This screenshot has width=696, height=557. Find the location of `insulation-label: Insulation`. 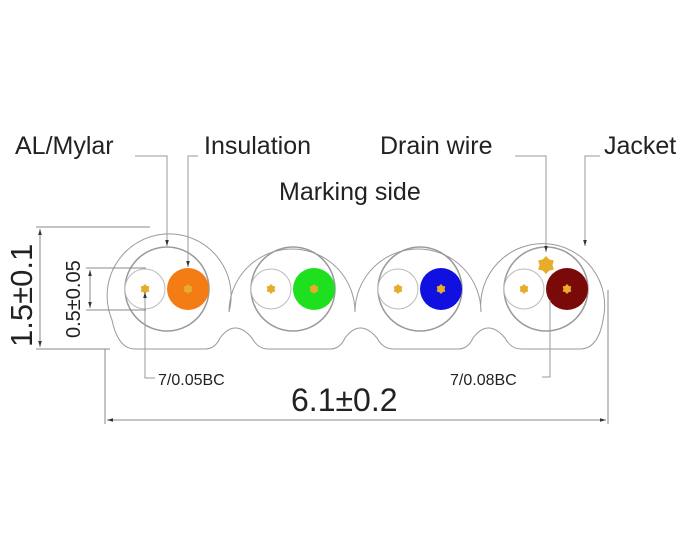

insulation-label: Insulation is located at coordinates (257, 146).